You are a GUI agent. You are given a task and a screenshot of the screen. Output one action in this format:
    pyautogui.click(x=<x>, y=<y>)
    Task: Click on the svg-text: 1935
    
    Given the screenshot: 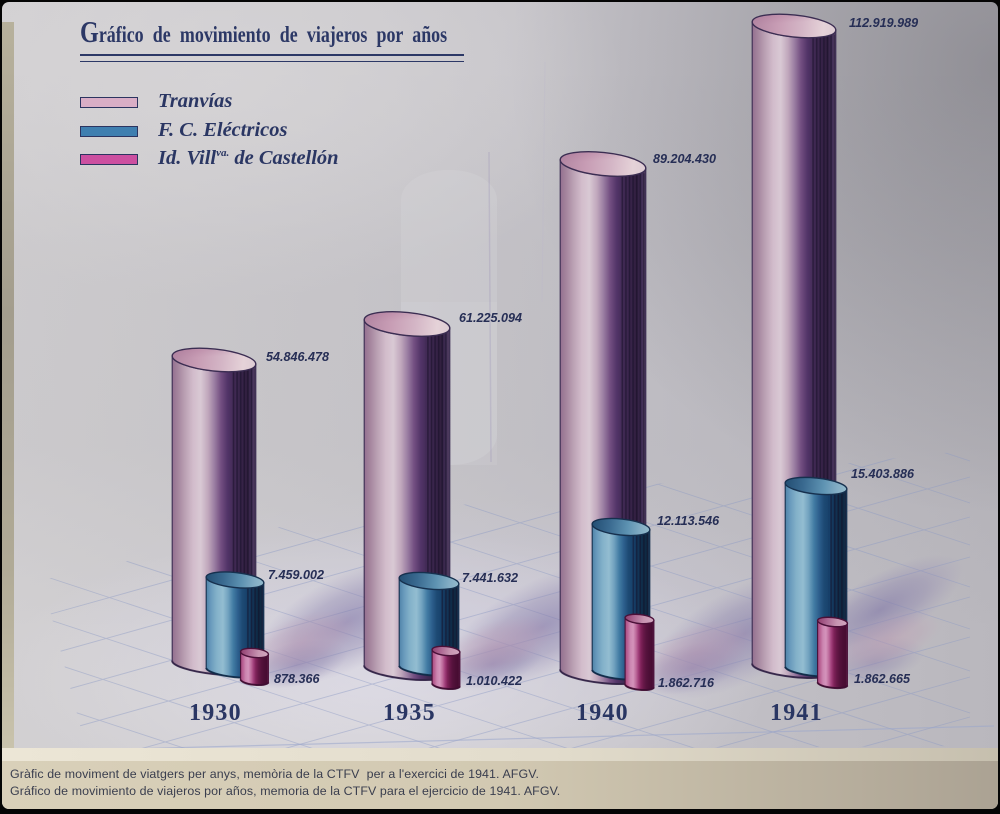 What is the action you would take?
    pyautogui.click(x=409, y=713)
    